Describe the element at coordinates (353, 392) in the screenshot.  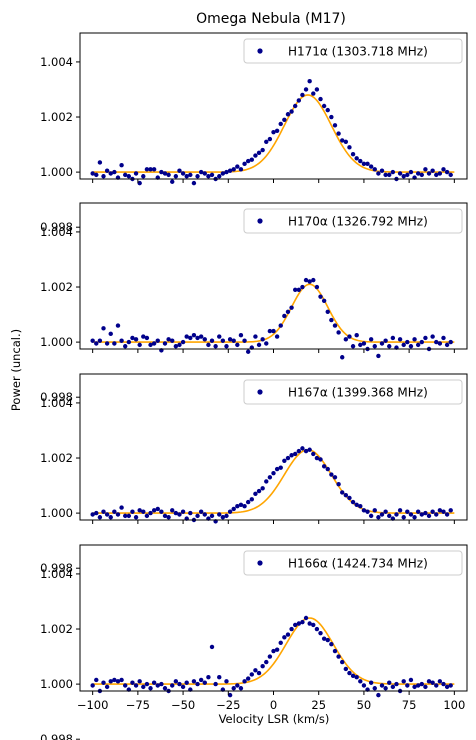
I see `legend-box` at that location.